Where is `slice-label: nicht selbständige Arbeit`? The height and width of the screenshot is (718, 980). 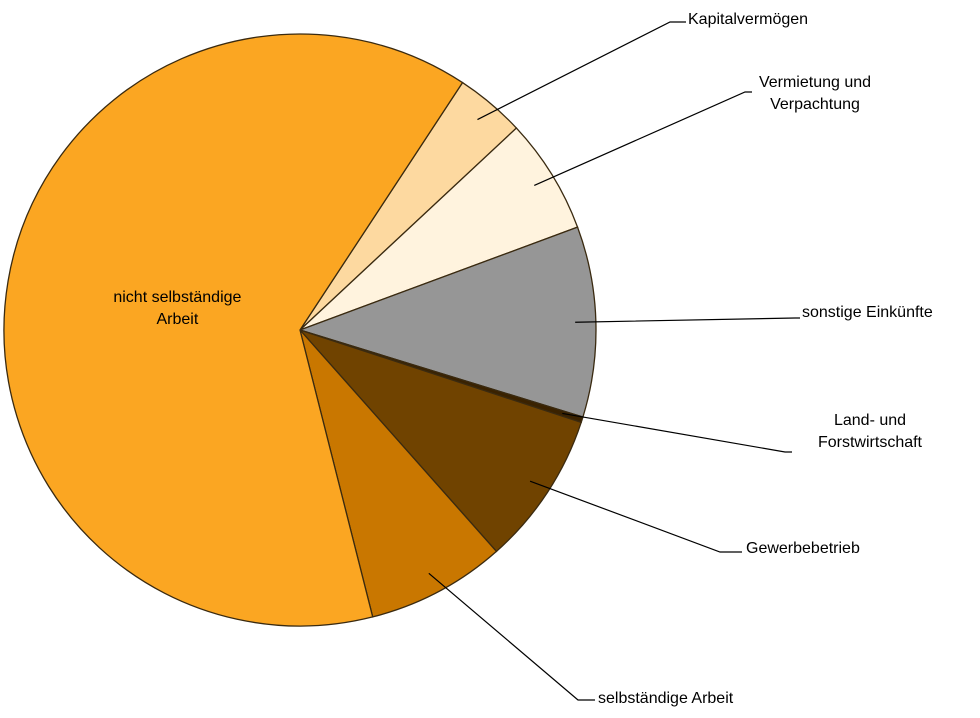 slice-label: nicht selbständige Arbeit is located at coordinates (177, 309).